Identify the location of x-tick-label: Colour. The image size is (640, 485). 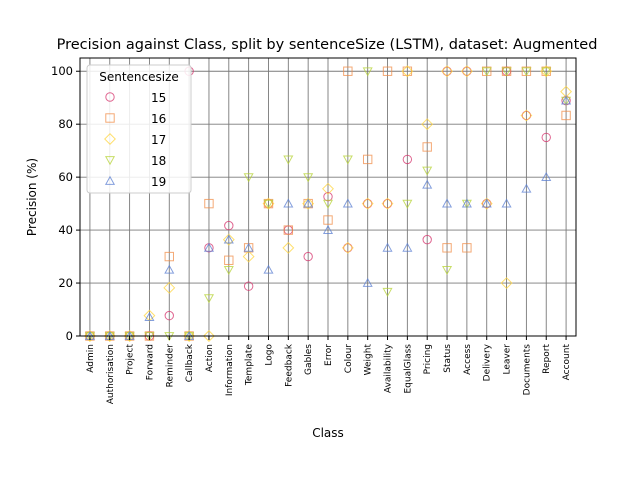
(349, 359).